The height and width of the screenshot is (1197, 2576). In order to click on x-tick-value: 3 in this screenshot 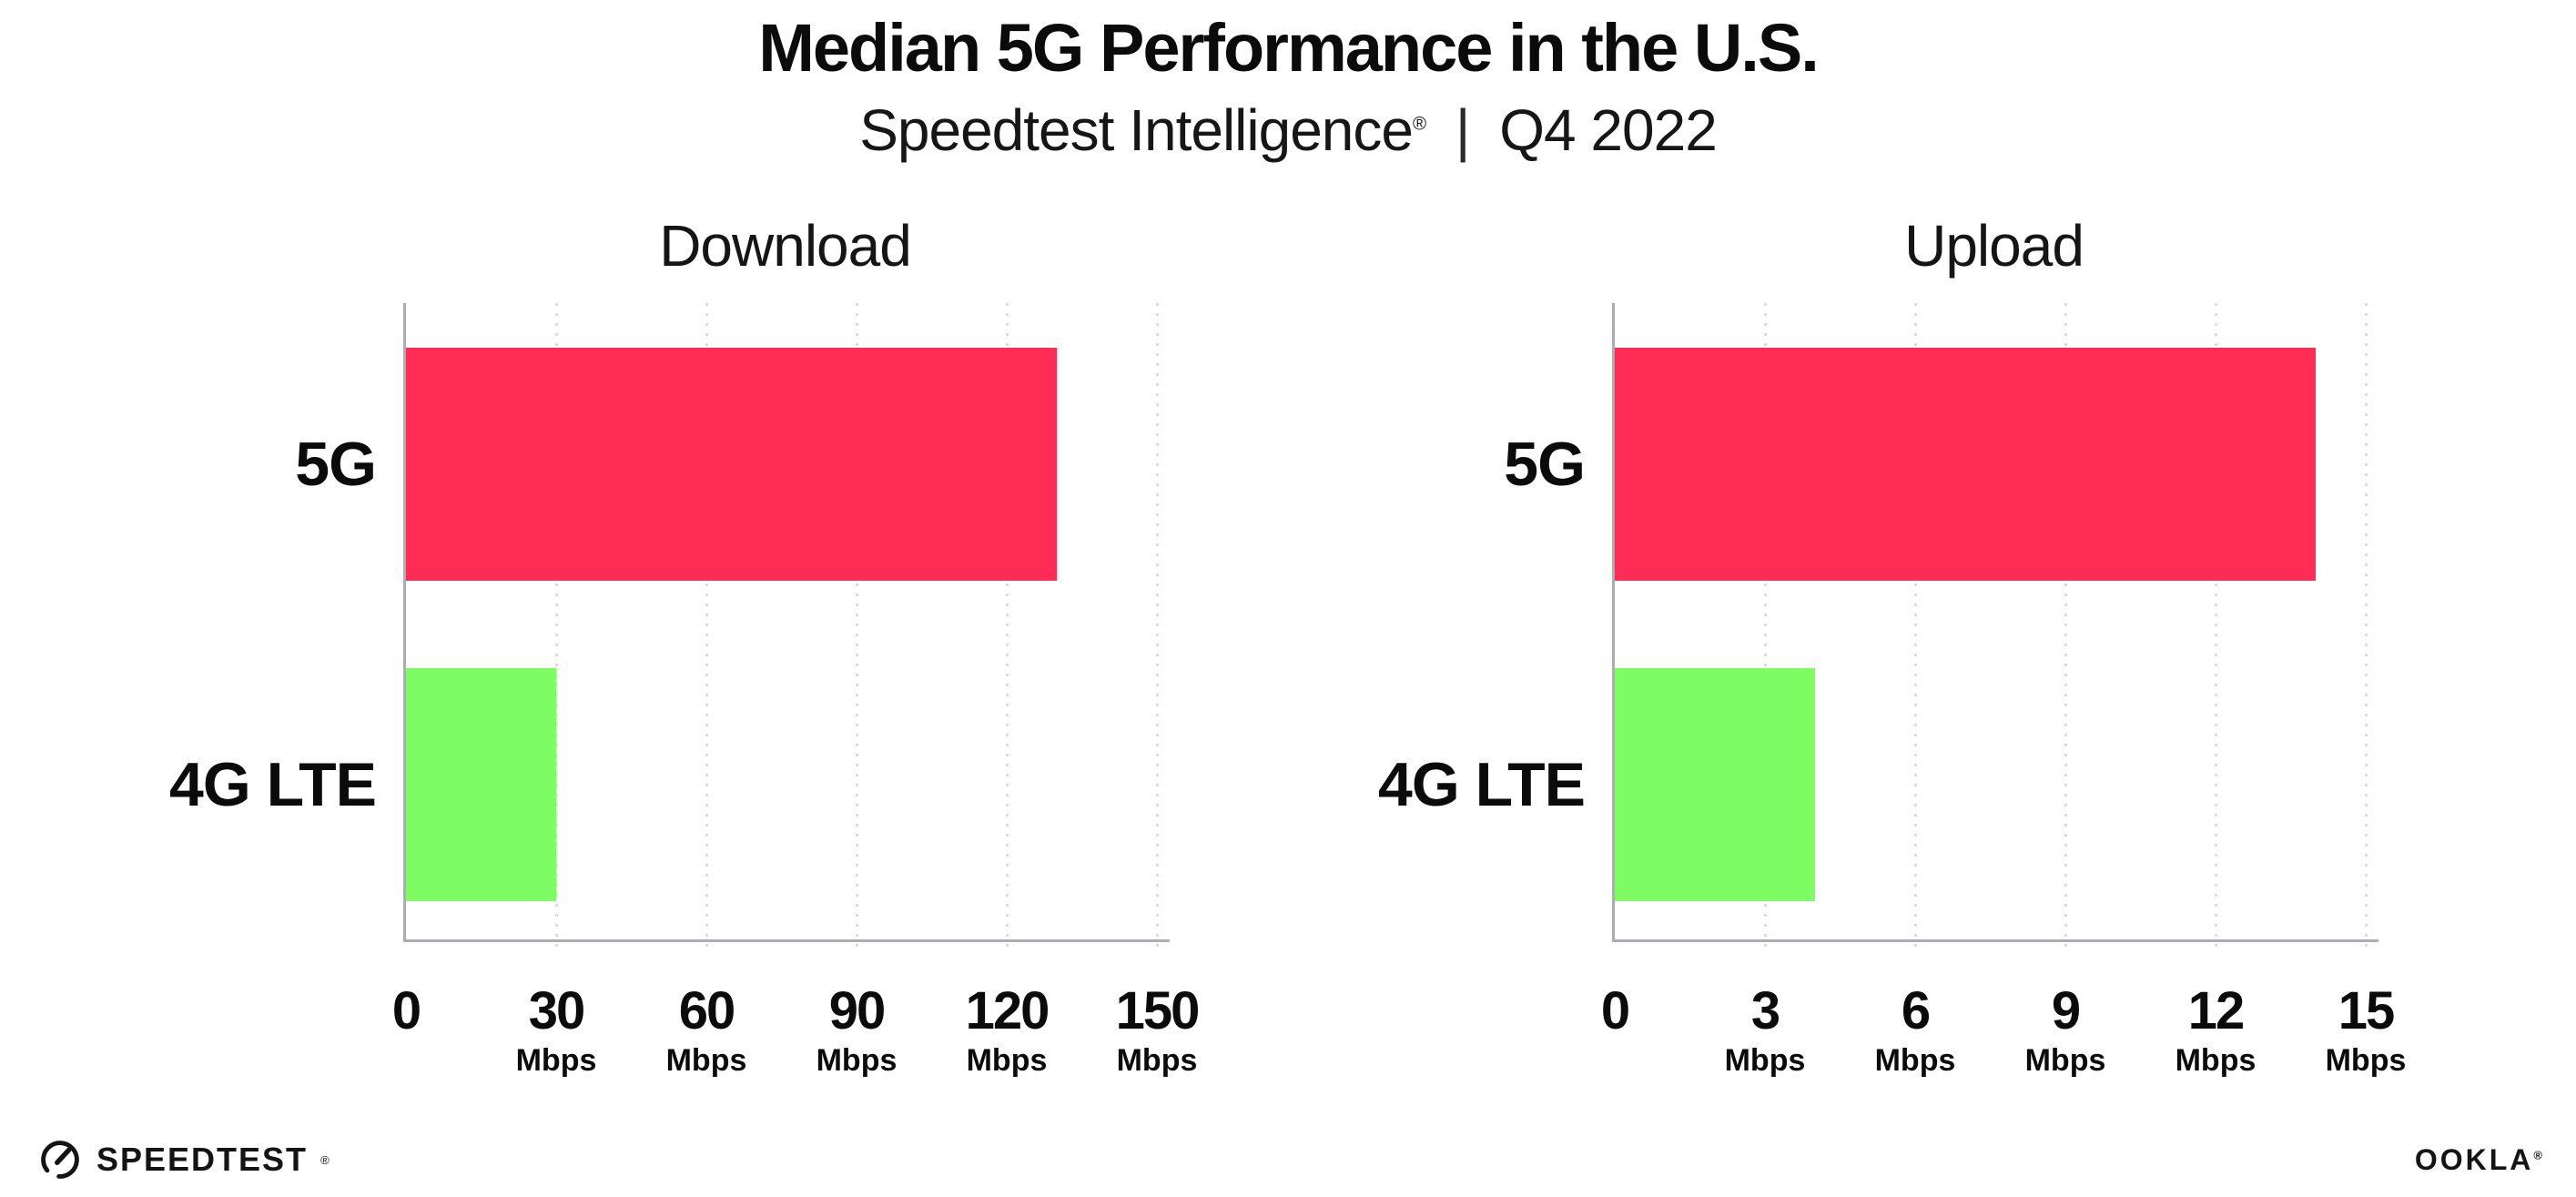, I will do `click(1765, 1011)`.